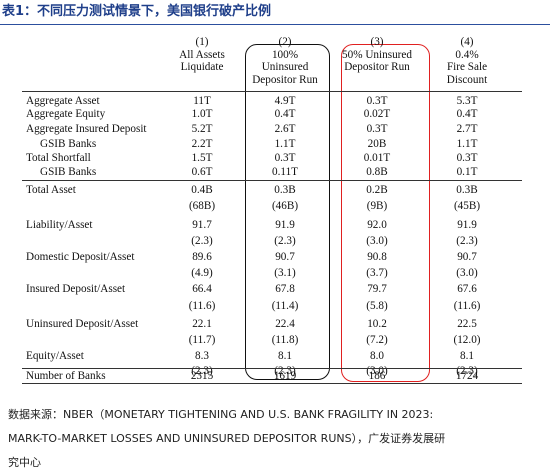  Describe the element at coordinates (377, 190) in the screenshot. I see `table-cell: 0.2B` at that location.